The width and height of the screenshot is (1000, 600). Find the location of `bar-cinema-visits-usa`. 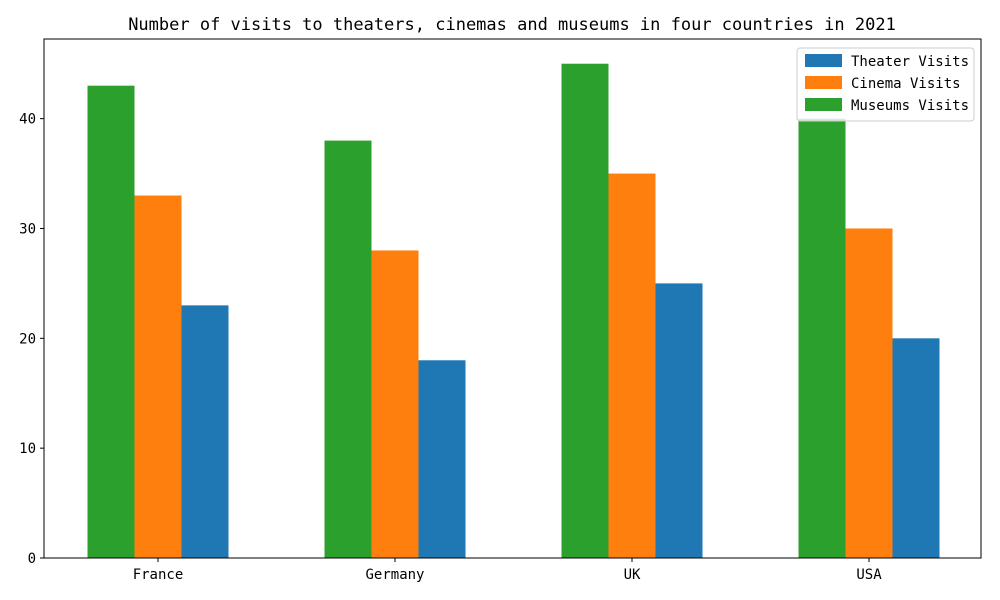

bar-cinema-visits-usa is located at coordinates (869, 393).